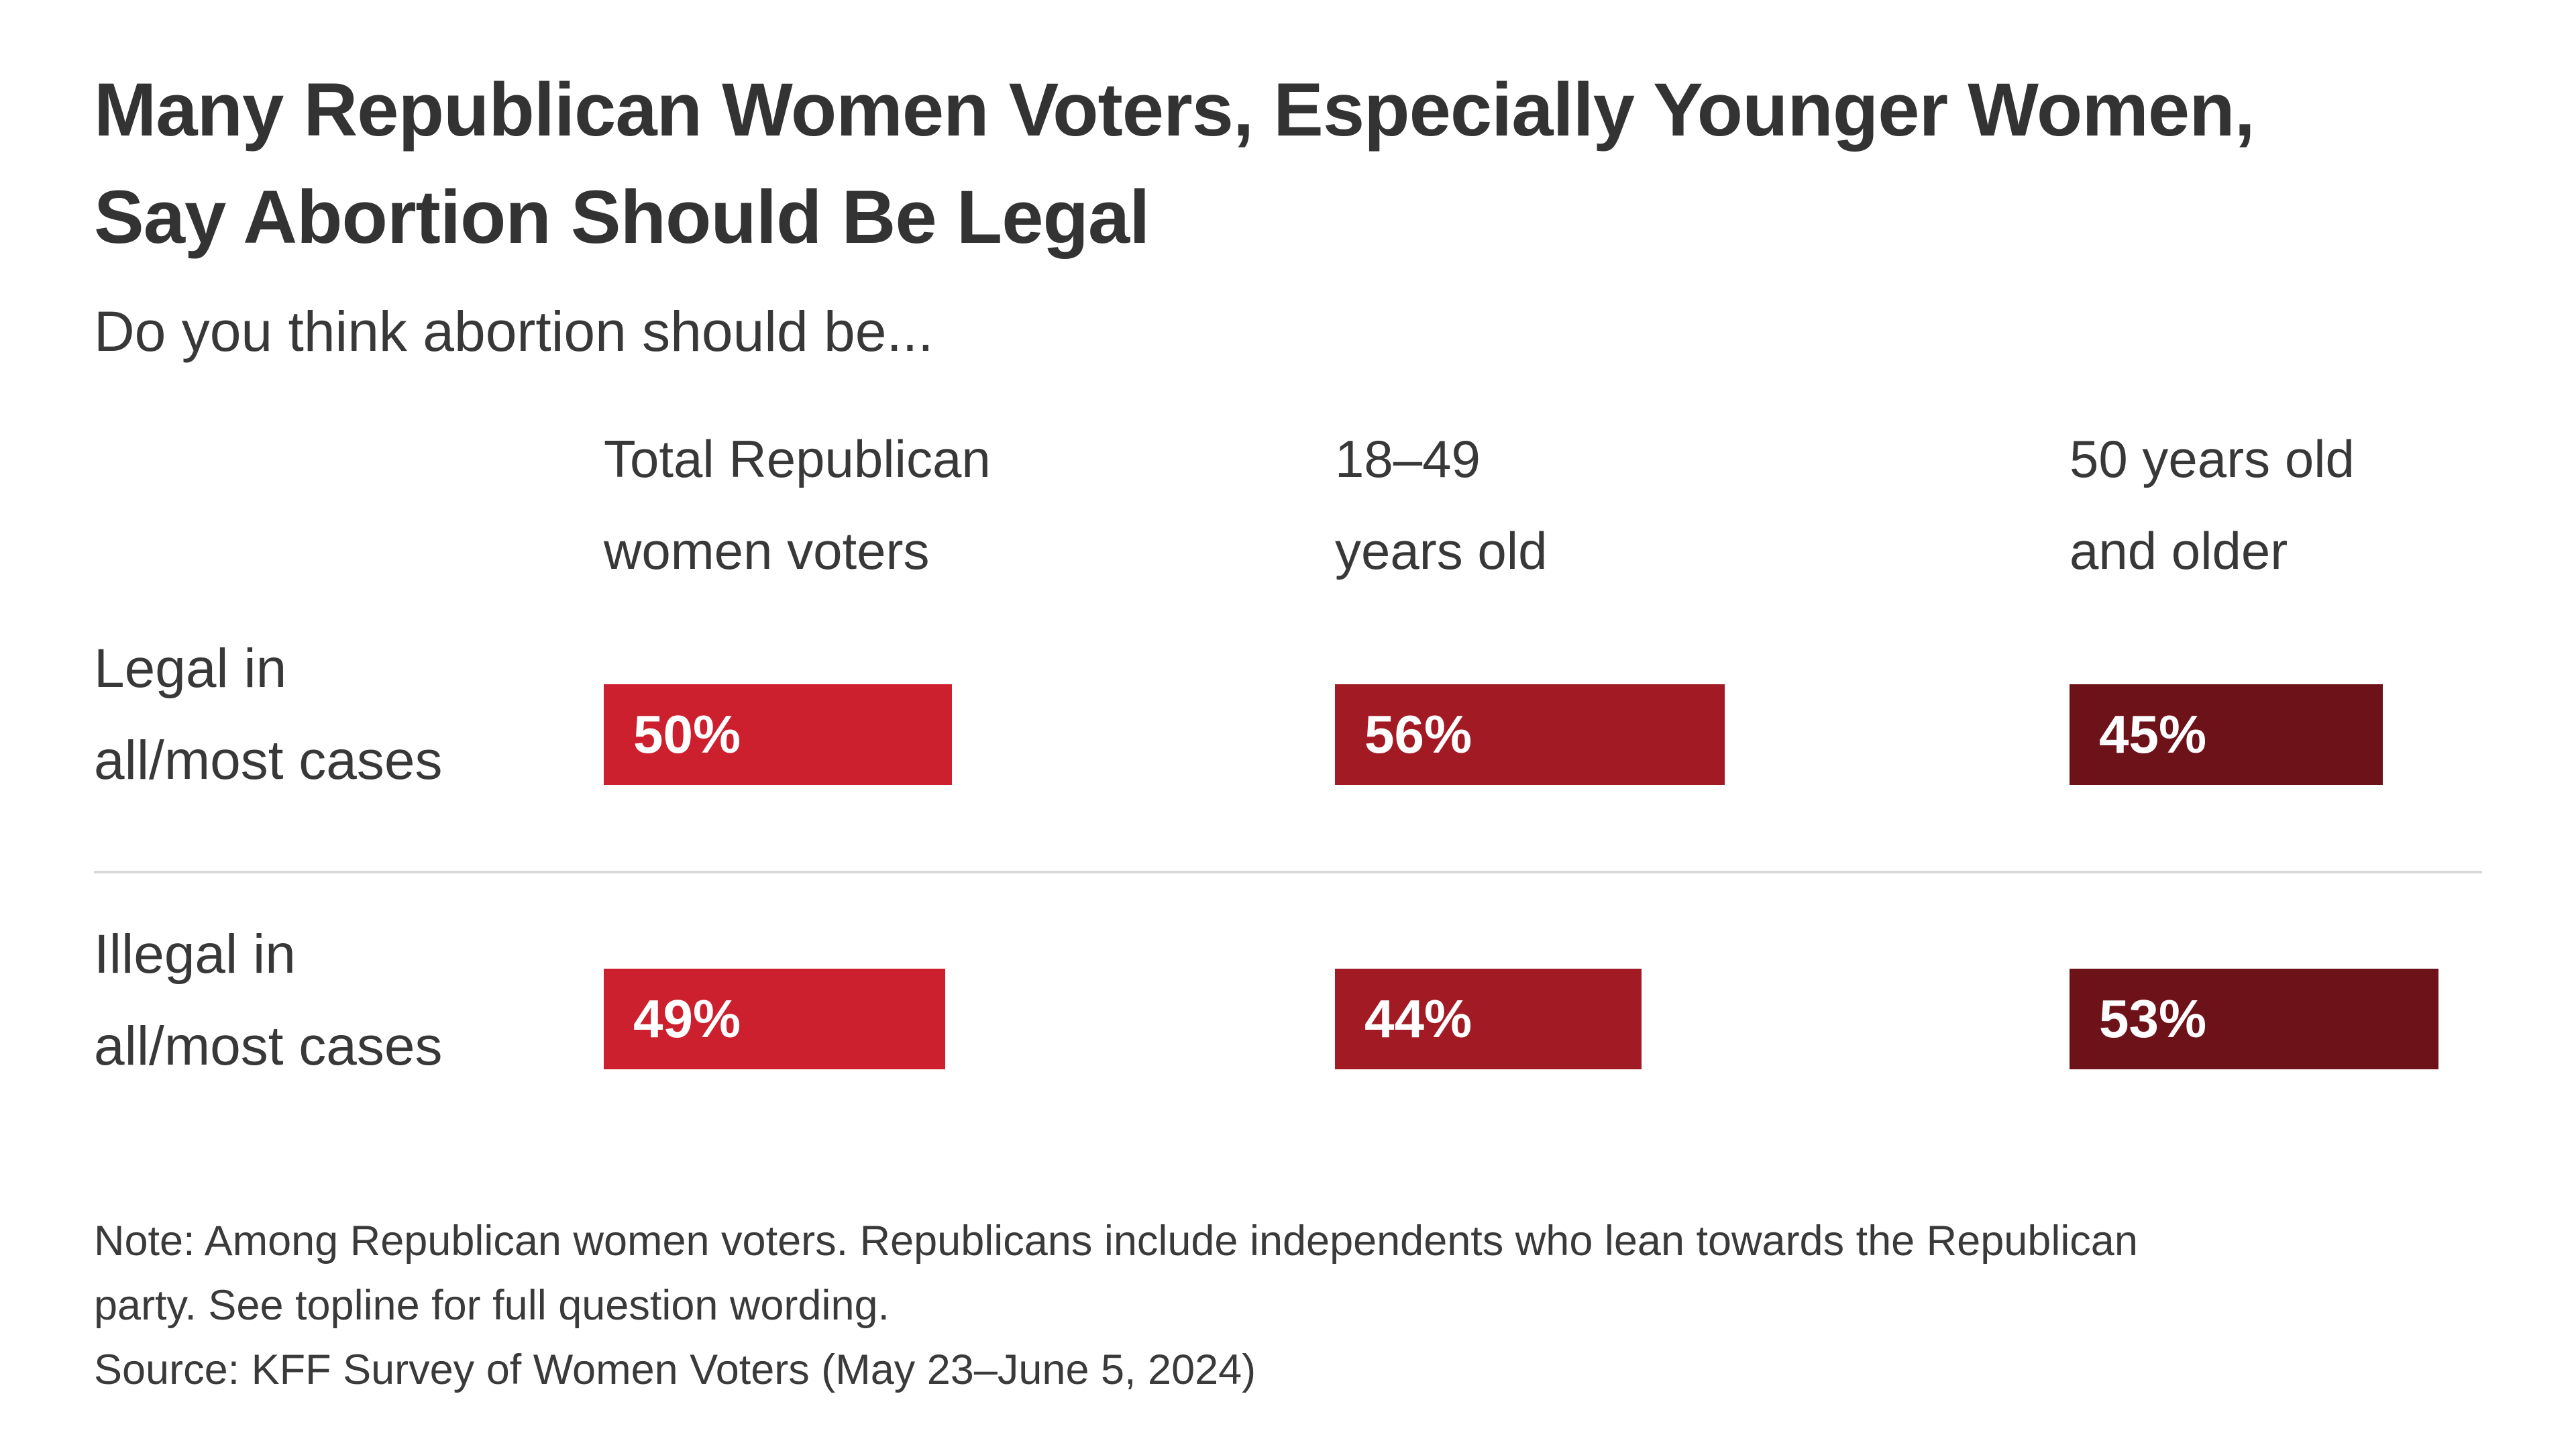 This screenshot has width=2576, height=1449. Describe the element at coordinates (1441, 550) in the screenshot. I see `column-header-line2: years old` at that location.